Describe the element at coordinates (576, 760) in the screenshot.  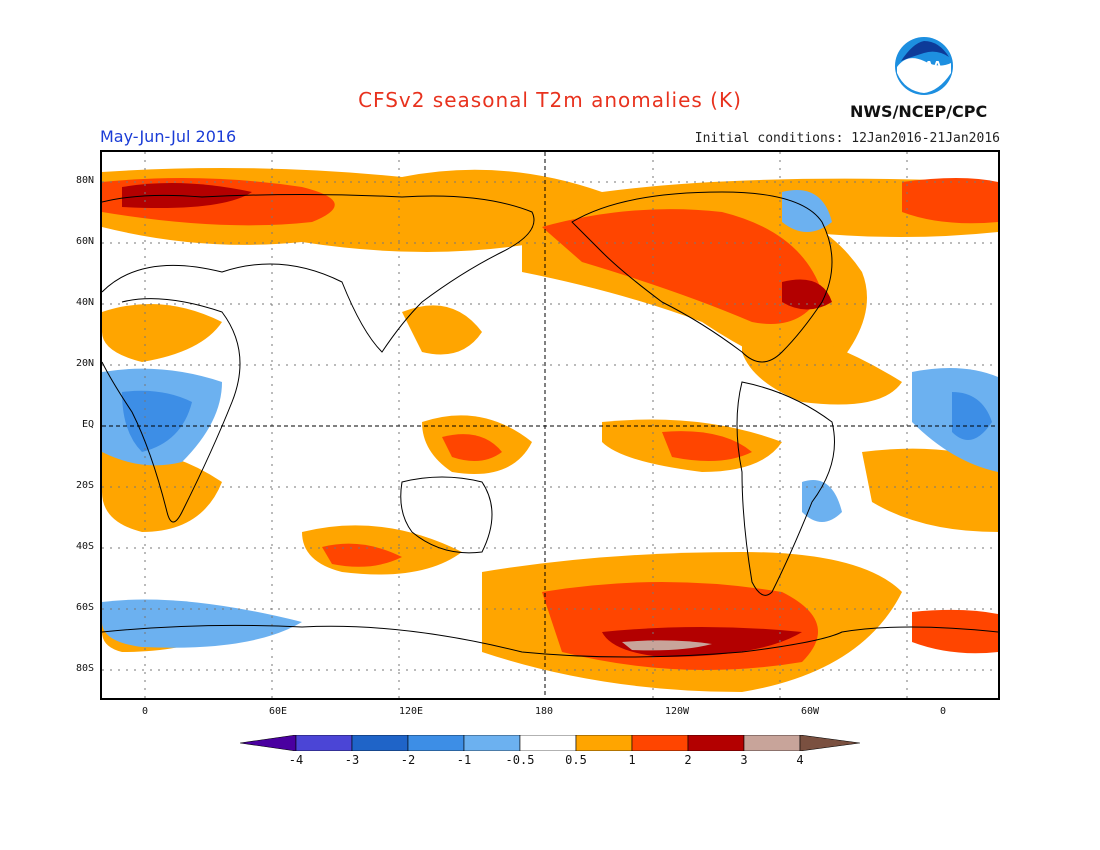
I see `colorbar-label: 0.5` at that location.